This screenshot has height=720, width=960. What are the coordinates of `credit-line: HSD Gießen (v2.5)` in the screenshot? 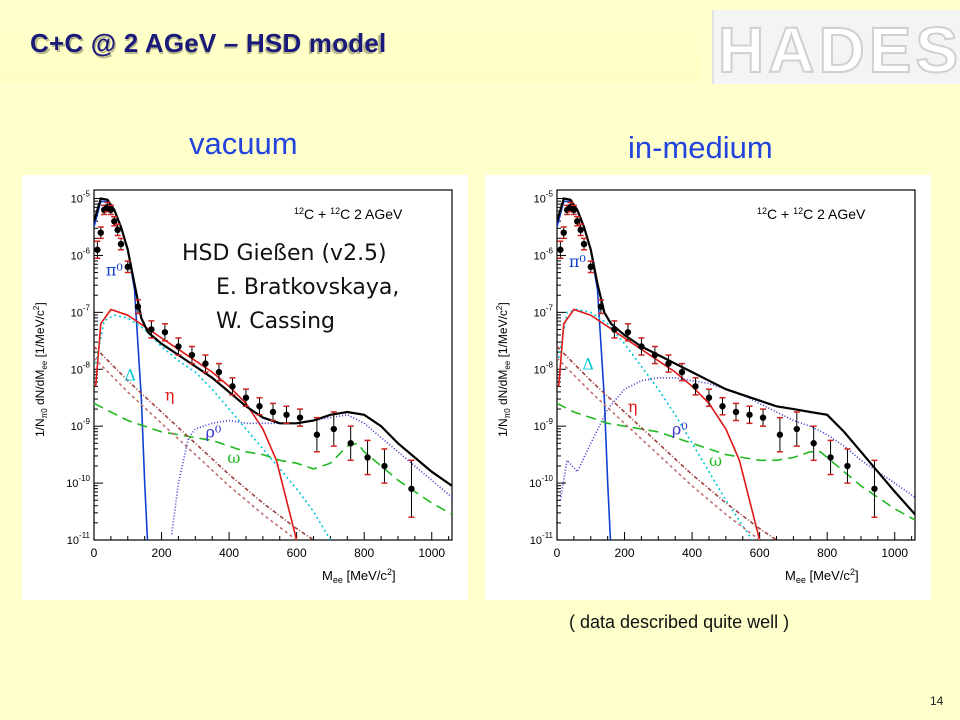 It's located at (284, 253).